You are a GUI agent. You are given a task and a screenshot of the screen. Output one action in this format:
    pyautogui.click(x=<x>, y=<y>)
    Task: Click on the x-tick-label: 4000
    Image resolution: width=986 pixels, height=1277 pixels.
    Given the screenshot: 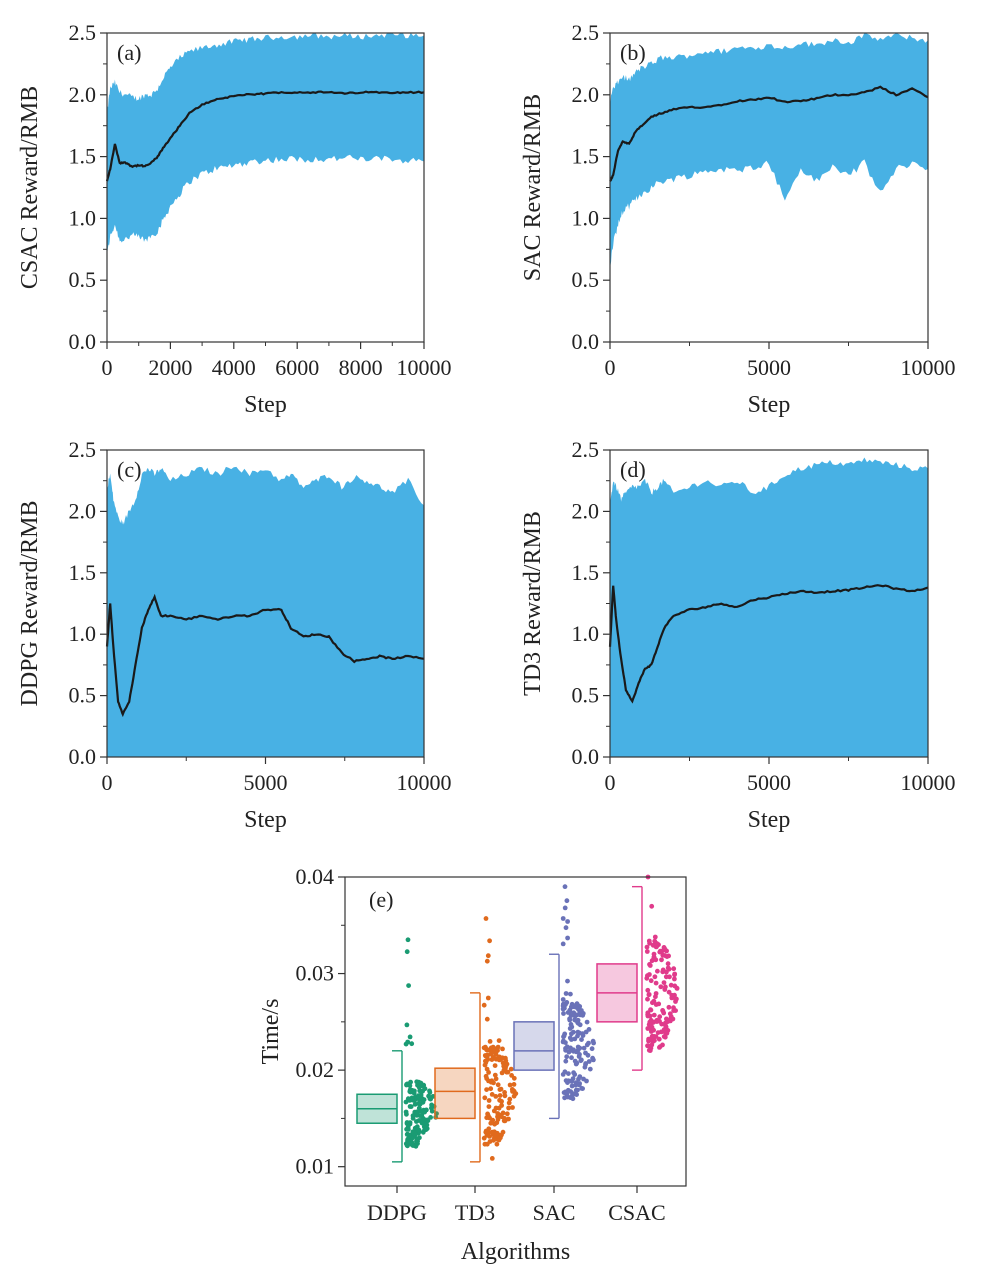 What is the action you would take?
    pyautogui.click(x=234, y=367)
    